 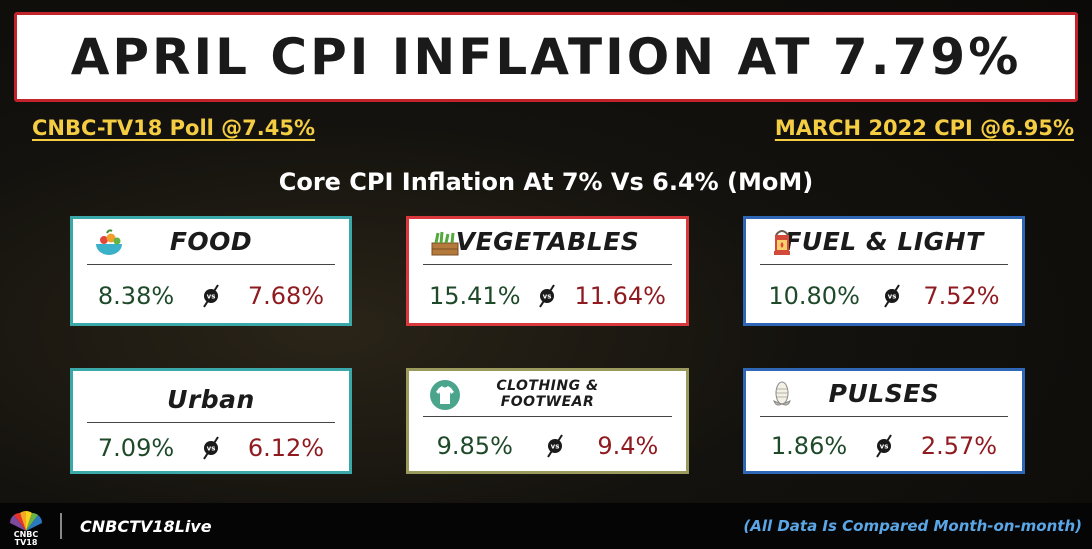 What do you see at coordinates (474, 446) in the screenshot?
I see `current-value: 9.85%` at bounding box center [474, 446].